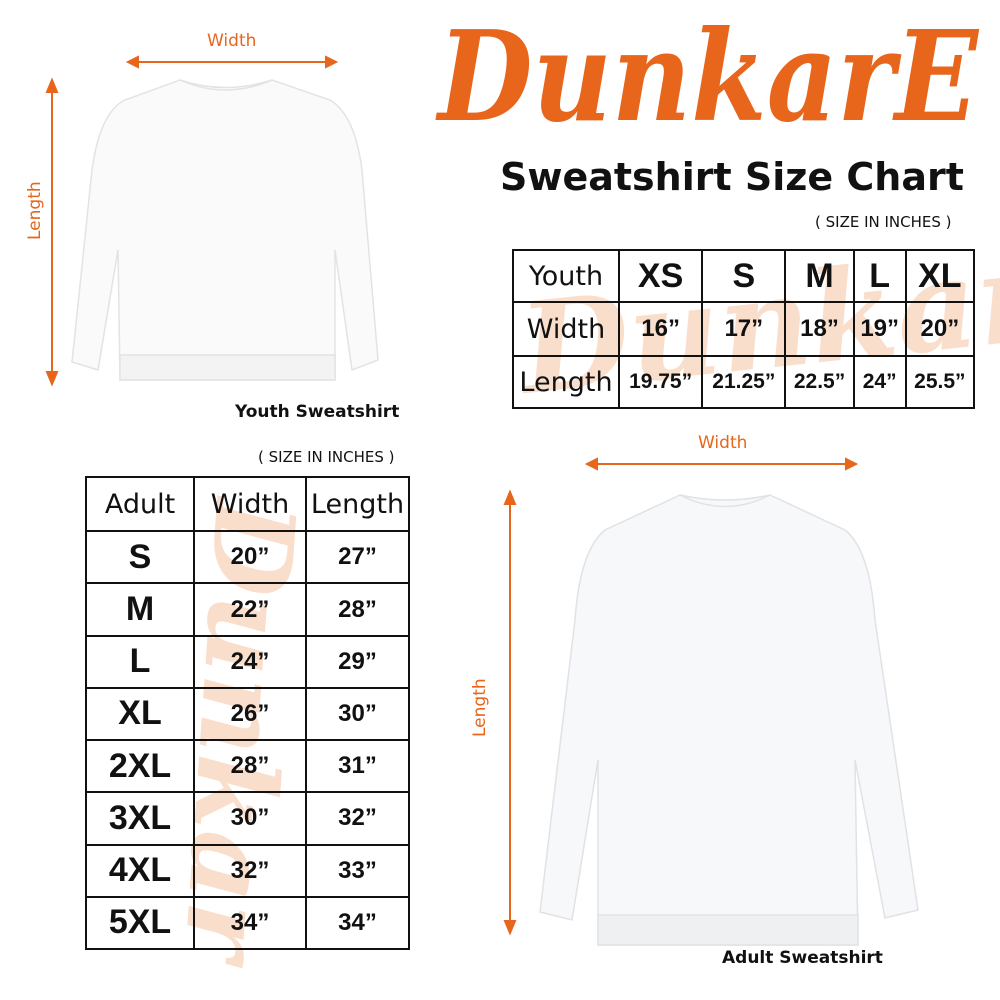 The height and width of the screenshot is (1000, 1000). I want to click on width-cell: 30”, so click(250, 818).